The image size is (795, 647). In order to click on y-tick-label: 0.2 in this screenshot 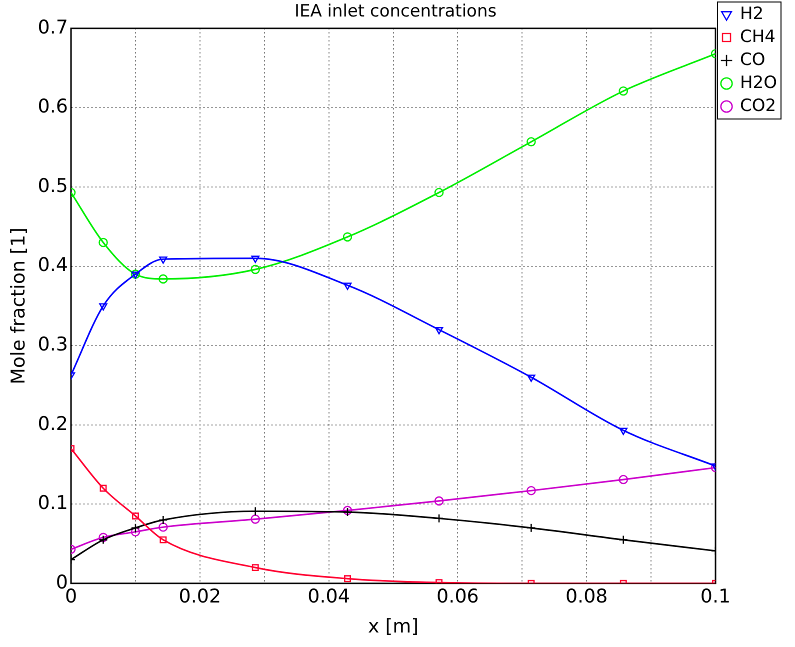, I will do `click(53, 423)`.